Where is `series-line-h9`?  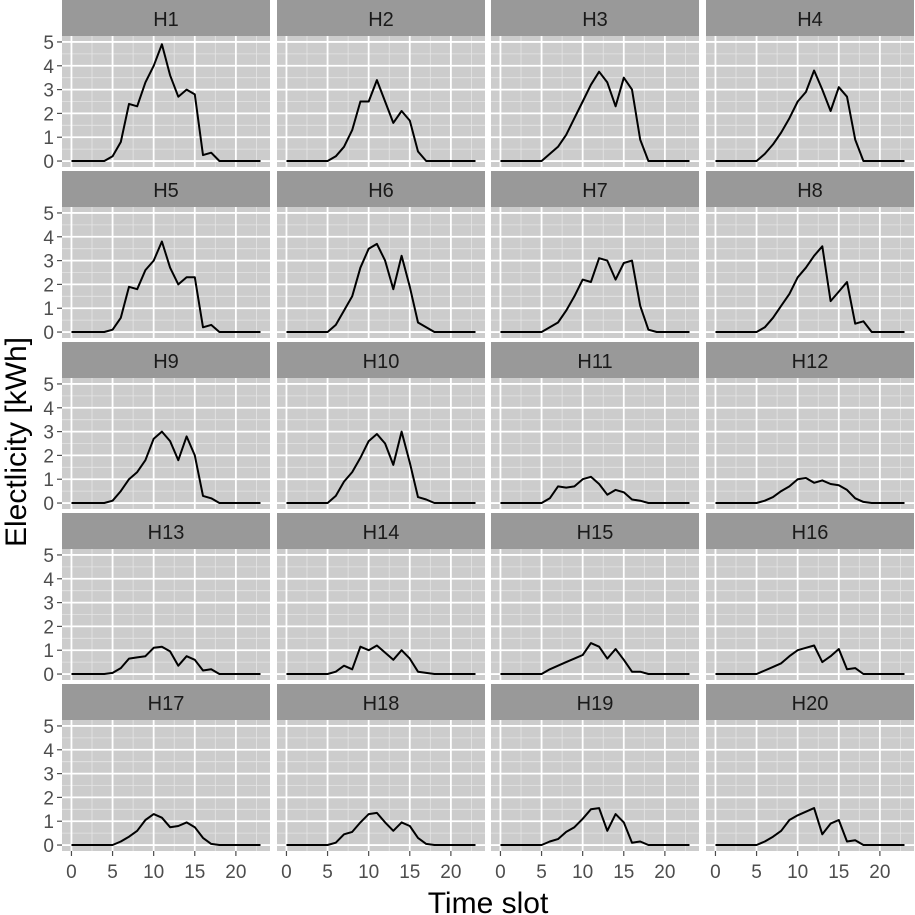 series-line-h9 is located at coordinates (166, 467).